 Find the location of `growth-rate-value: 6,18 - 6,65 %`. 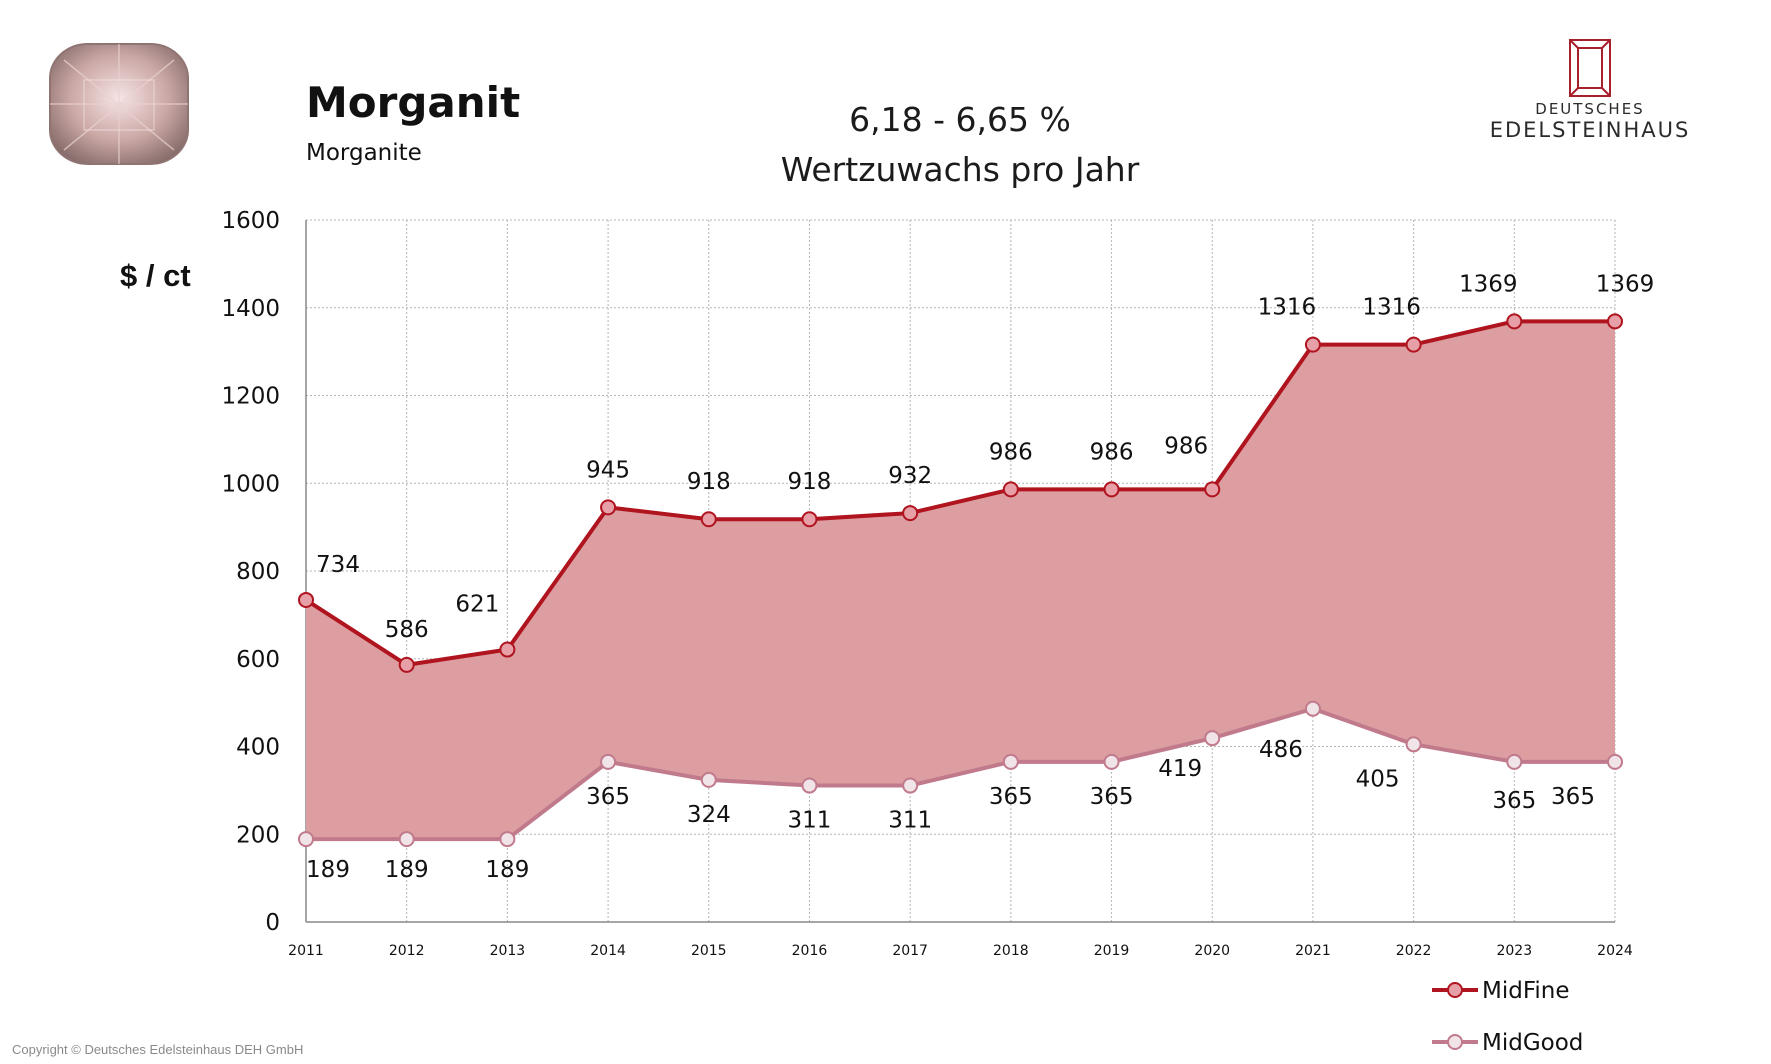

growth-rate-value: 6,18 - 6,65 % is located at coordinates (960, 119).